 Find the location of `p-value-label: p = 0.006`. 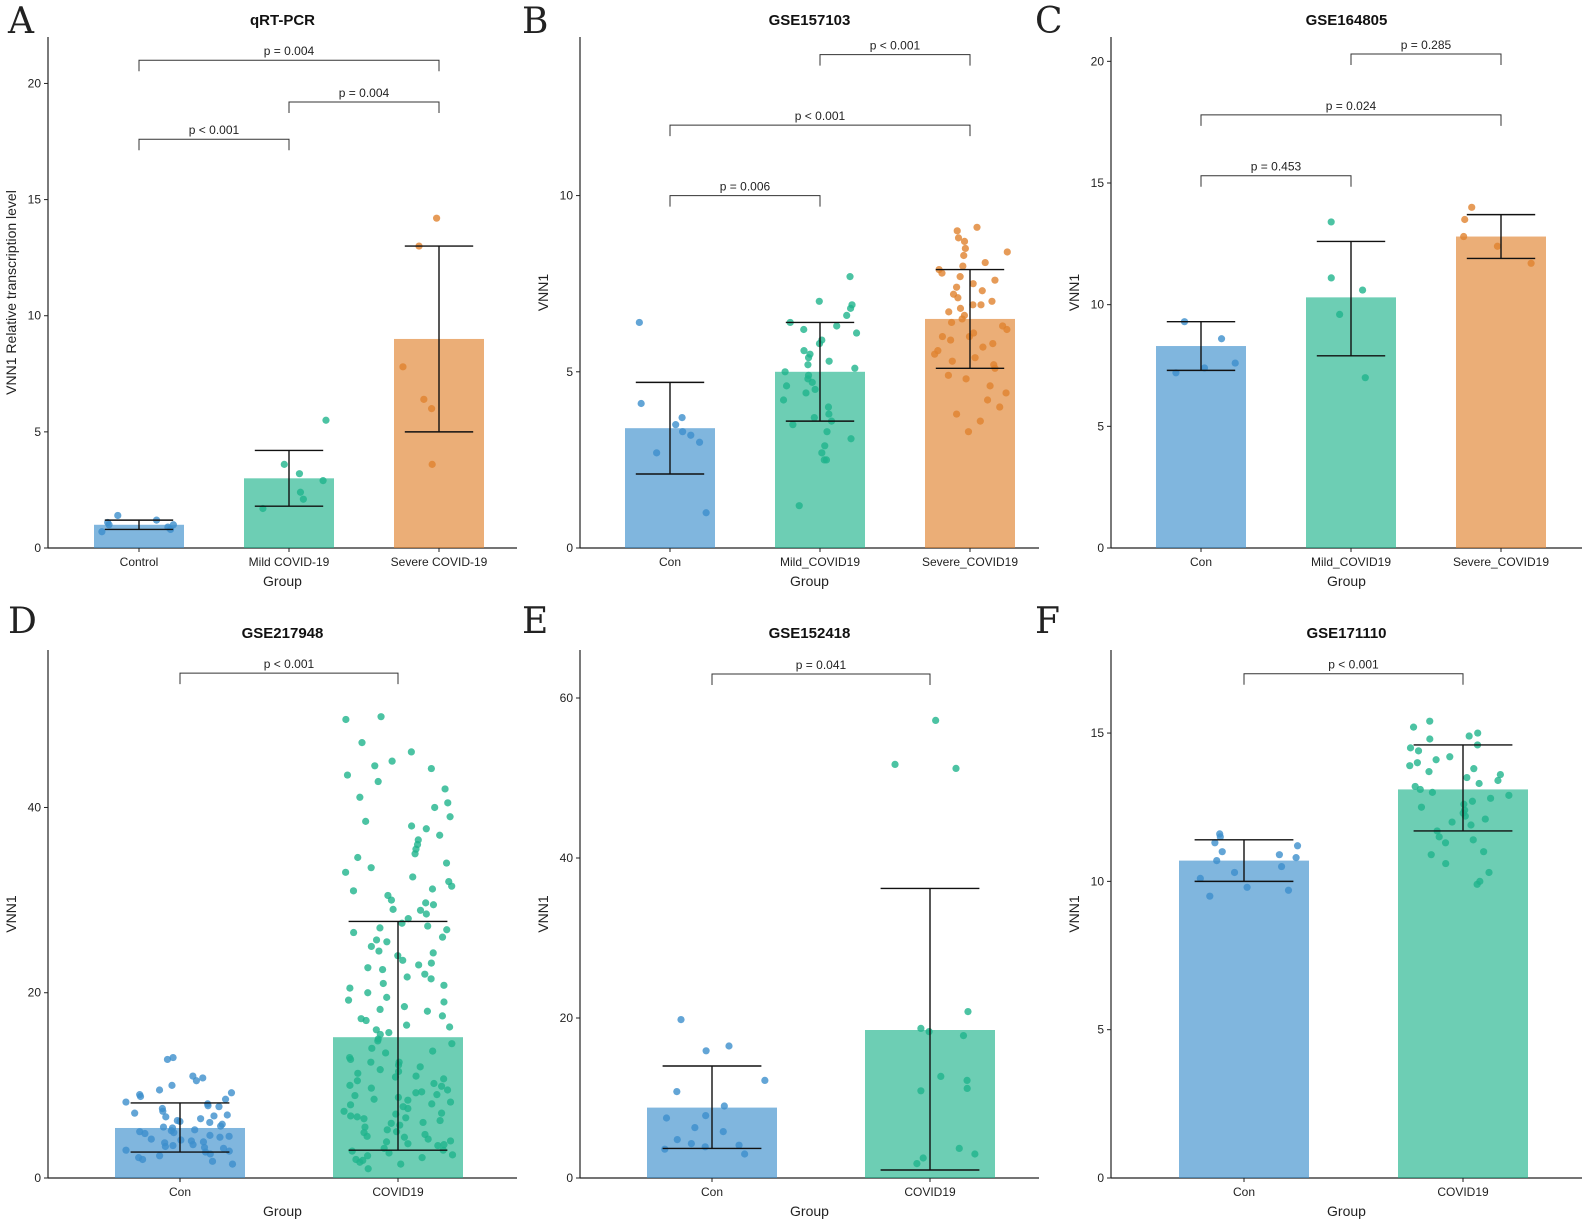

p-value-label: p = 0.006 is located at coordinates (745, 187).